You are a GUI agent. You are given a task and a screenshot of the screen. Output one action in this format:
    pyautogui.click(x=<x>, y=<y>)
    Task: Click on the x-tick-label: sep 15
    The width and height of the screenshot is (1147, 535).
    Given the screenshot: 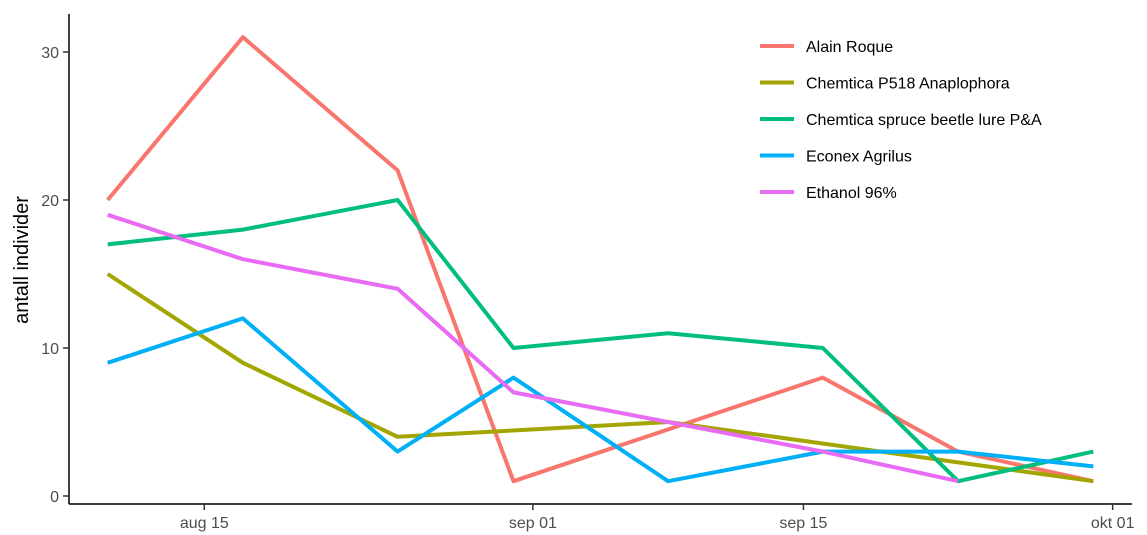 What is the action you would take?
    pyautogui.click(x=803, y=523)
    